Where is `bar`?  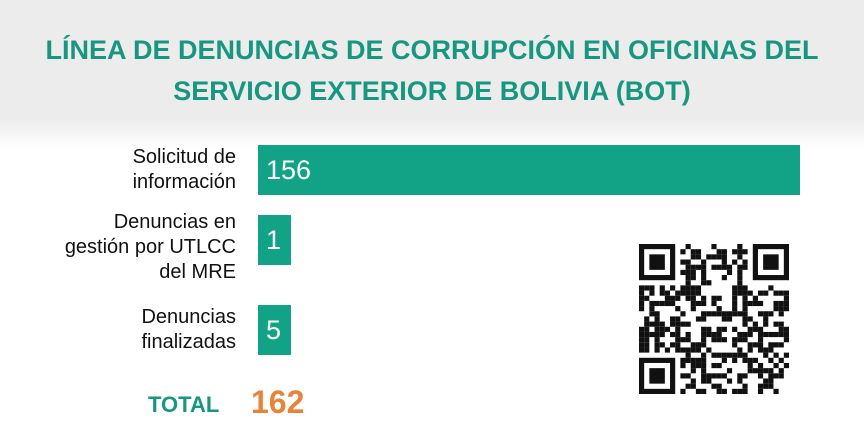 bar is located at coordinates (529, 170).